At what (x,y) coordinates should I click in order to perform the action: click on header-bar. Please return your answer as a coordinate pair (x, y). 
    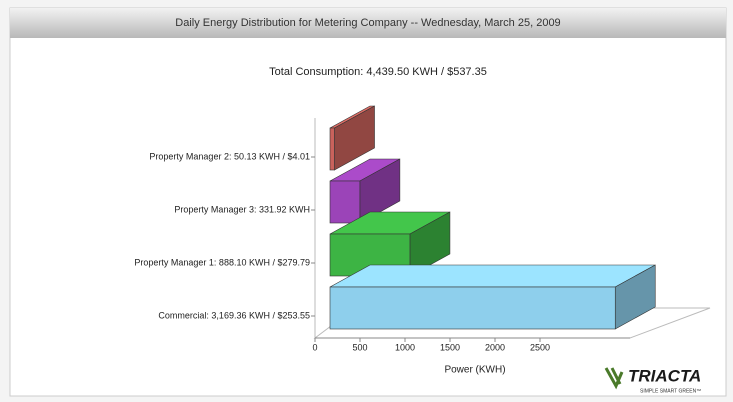
    Looking at the image, I should click on (368, 23).